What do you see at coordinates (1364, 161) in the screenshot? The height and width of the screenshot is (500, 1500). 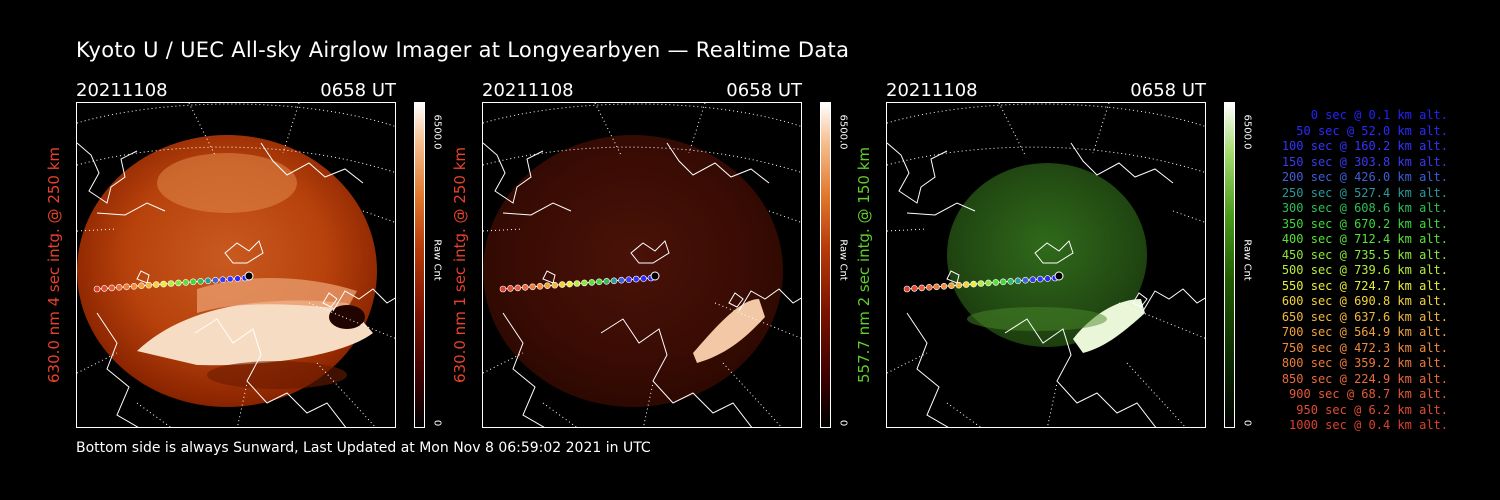 I see `legend-row: 150 sec @ 303.8 km alt.` at bounding box center [1364, 161].